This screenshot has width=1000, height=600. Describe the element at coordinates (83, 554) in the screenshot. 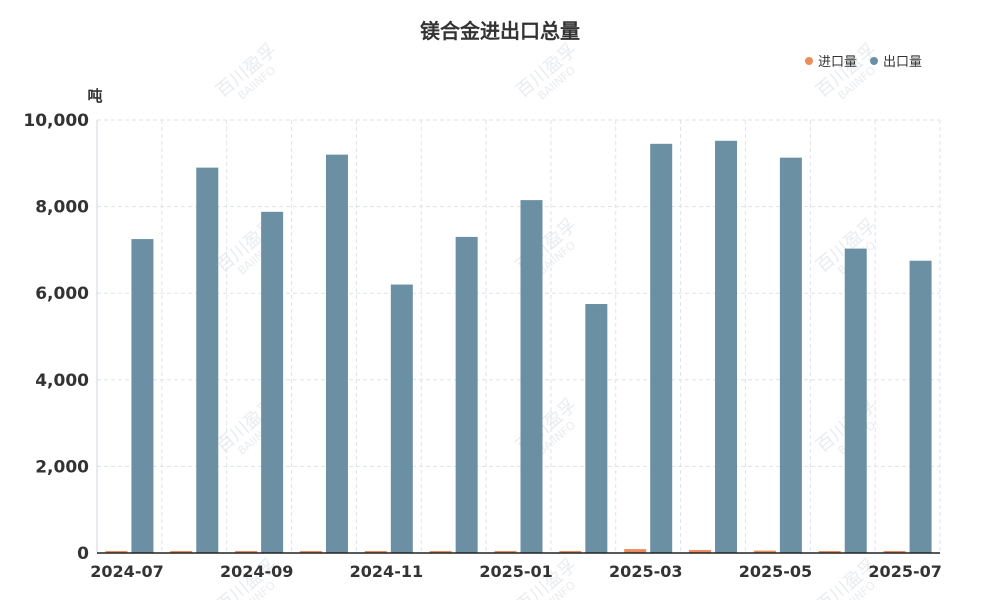

I see `y-tick-label: 0` at that location.